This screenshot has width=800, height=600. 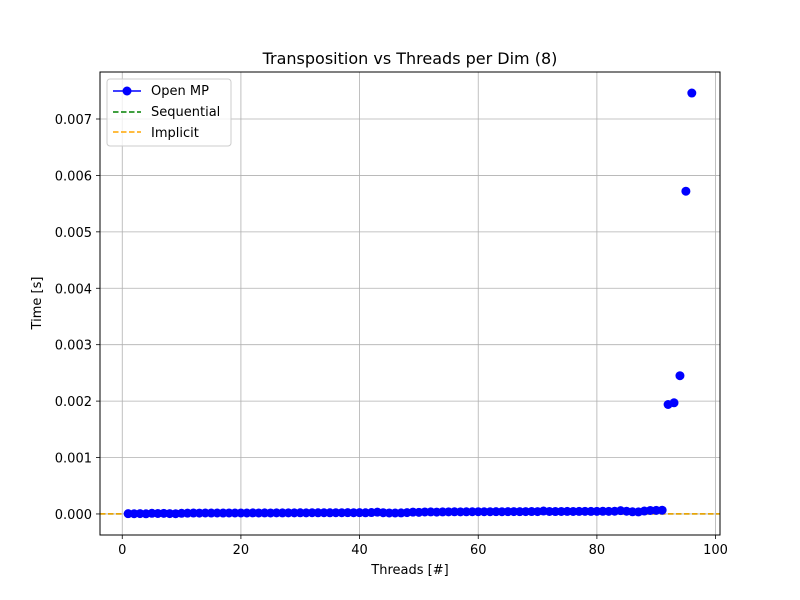 What do you see at coordinates (37, 304) in the screenshot?
I see `y-axis-title: Time [s]` at bounding box center [37, 304].